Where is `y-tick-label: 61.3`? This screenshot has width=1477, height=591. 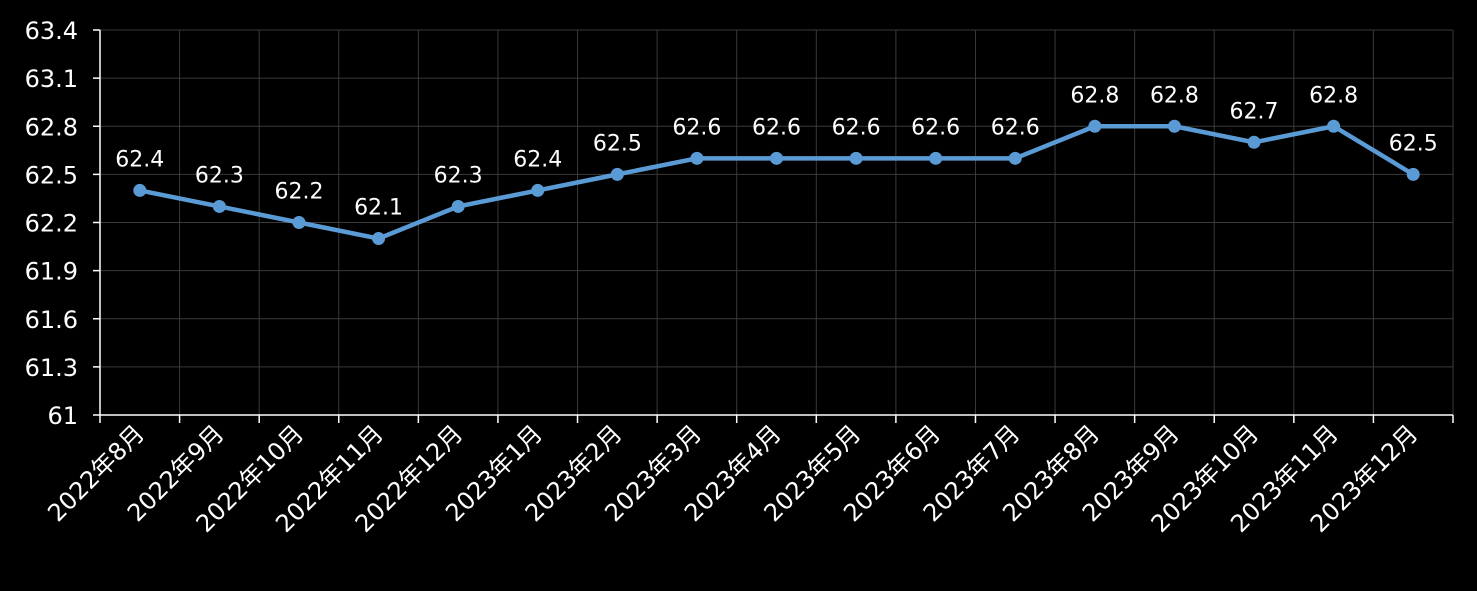
y-tick-label: 61.3 is located at coordinates (51, 368).